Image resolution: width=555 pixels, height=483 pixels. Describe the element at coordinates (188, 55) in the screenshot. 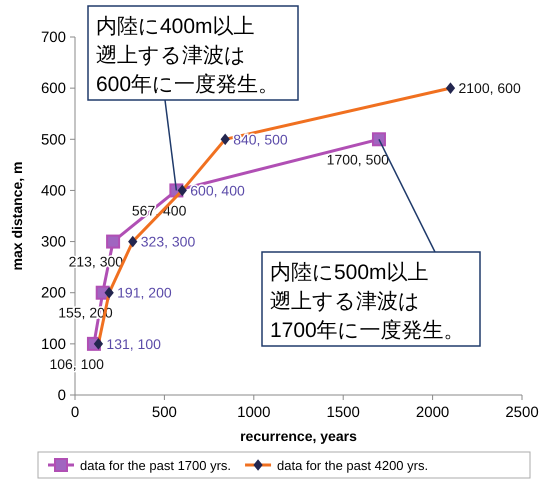

I see `annotation: 内陸に400m以上遡上する津波は600年に一度発生。` at that location.